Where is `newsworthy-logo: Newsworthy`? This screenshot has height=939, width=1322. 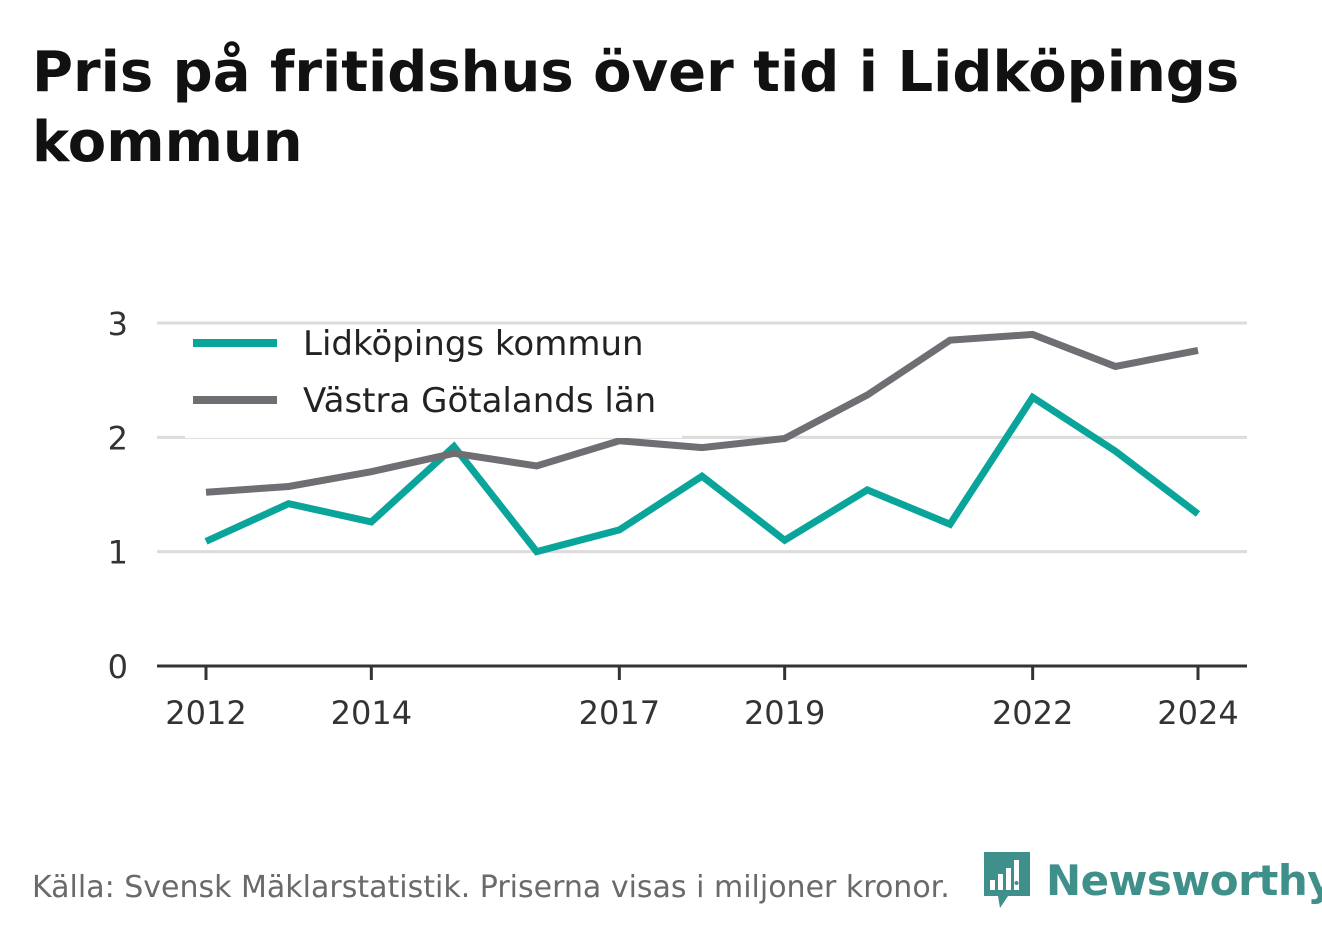
newsworthy-logo: Newsworthy is located at coordinates (1152, 880).